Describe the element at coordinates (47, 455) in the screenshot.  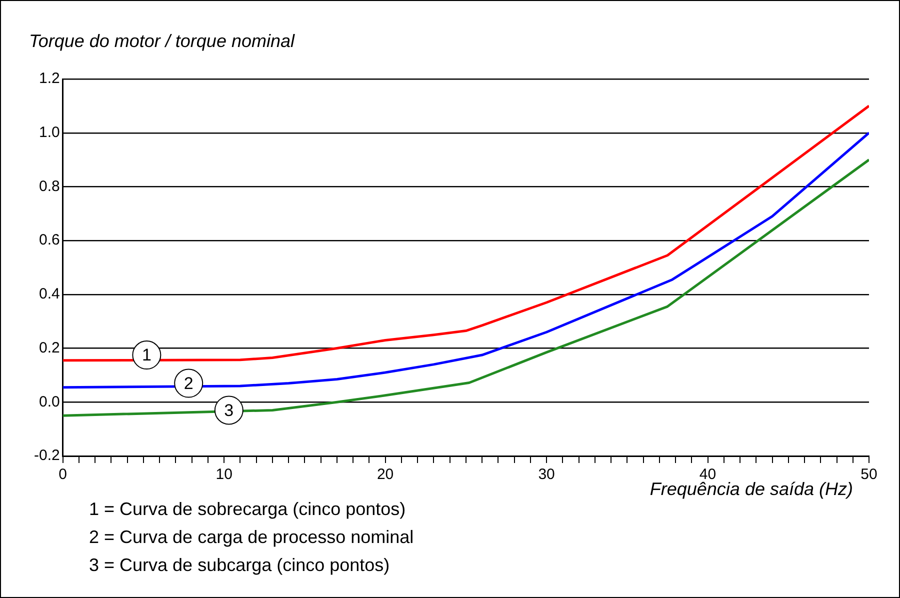
I see `y-tick-label: -0.2` at that location.